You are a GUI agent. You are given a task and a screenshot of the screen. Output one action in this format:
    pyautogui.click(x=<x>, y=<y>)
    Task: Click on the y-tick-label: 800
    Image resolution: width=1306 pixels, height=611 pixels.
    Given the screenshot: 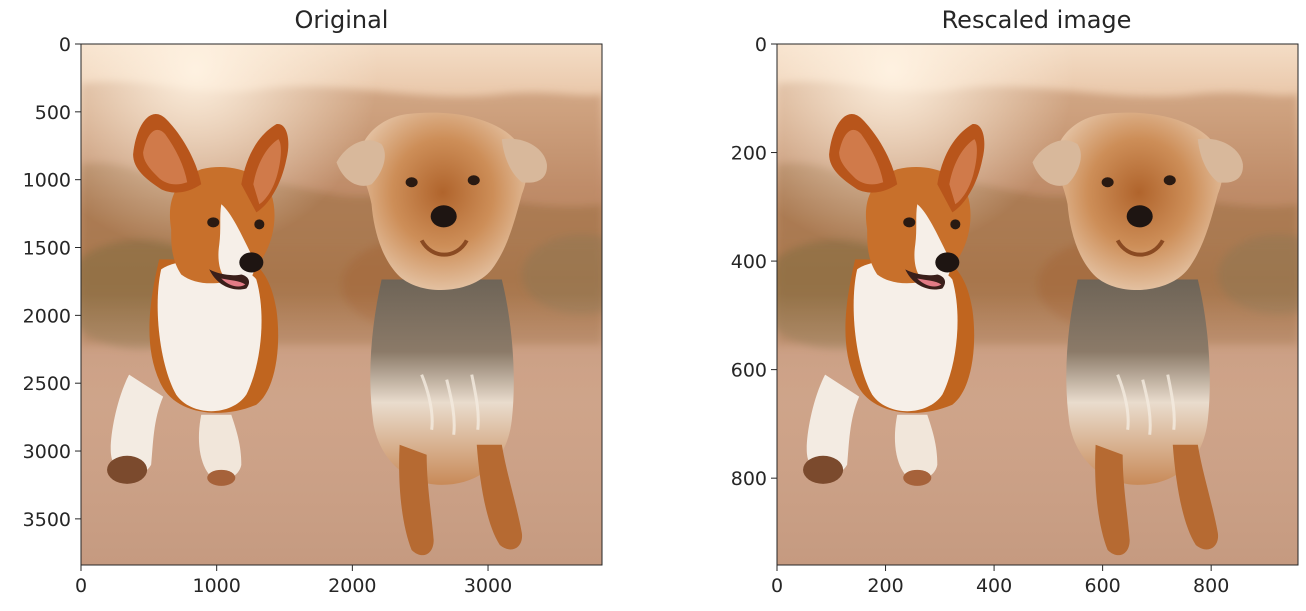 What is the action you would take?
    pyautogui.click(x=749, y=479)
    